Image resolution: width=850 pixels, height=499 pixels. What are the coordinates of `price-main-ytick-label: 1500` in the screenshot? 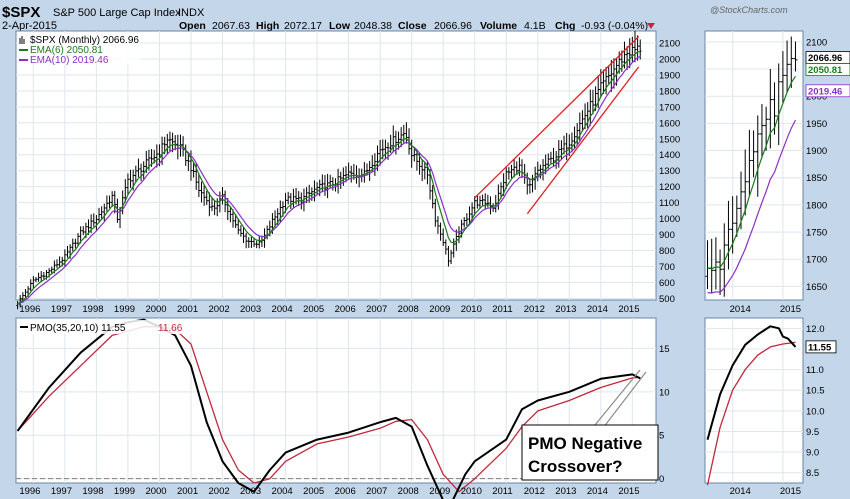 It's located at (669, 139).